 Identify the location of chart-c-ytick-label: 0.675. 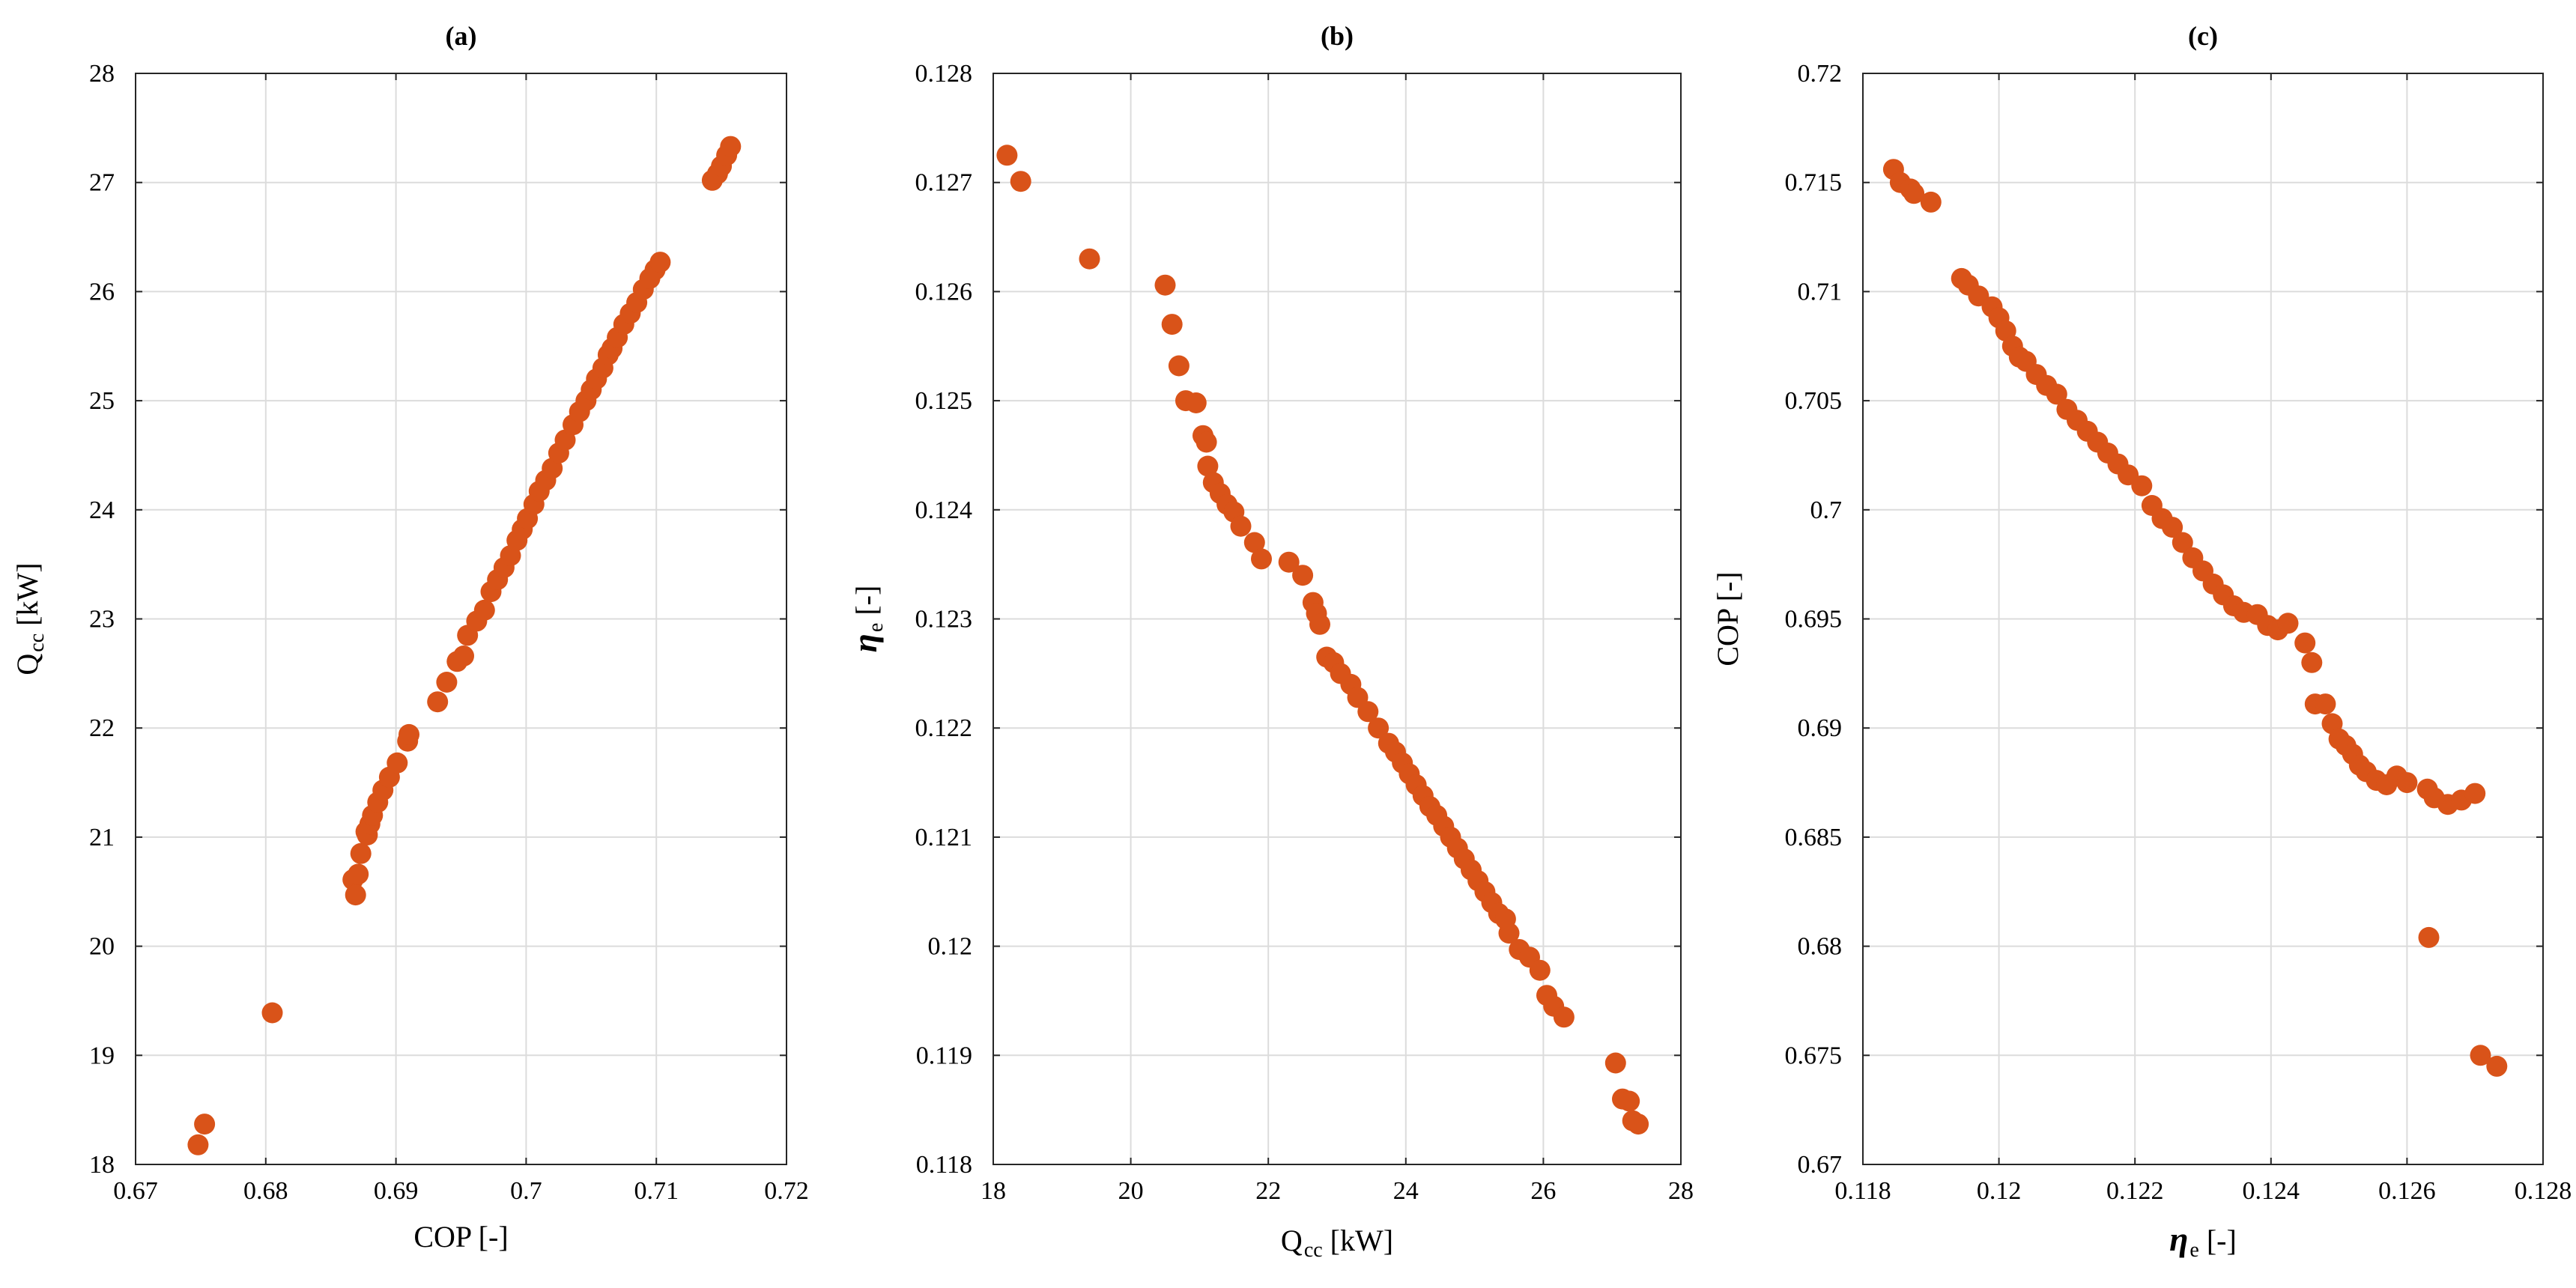
(1814, 1055).